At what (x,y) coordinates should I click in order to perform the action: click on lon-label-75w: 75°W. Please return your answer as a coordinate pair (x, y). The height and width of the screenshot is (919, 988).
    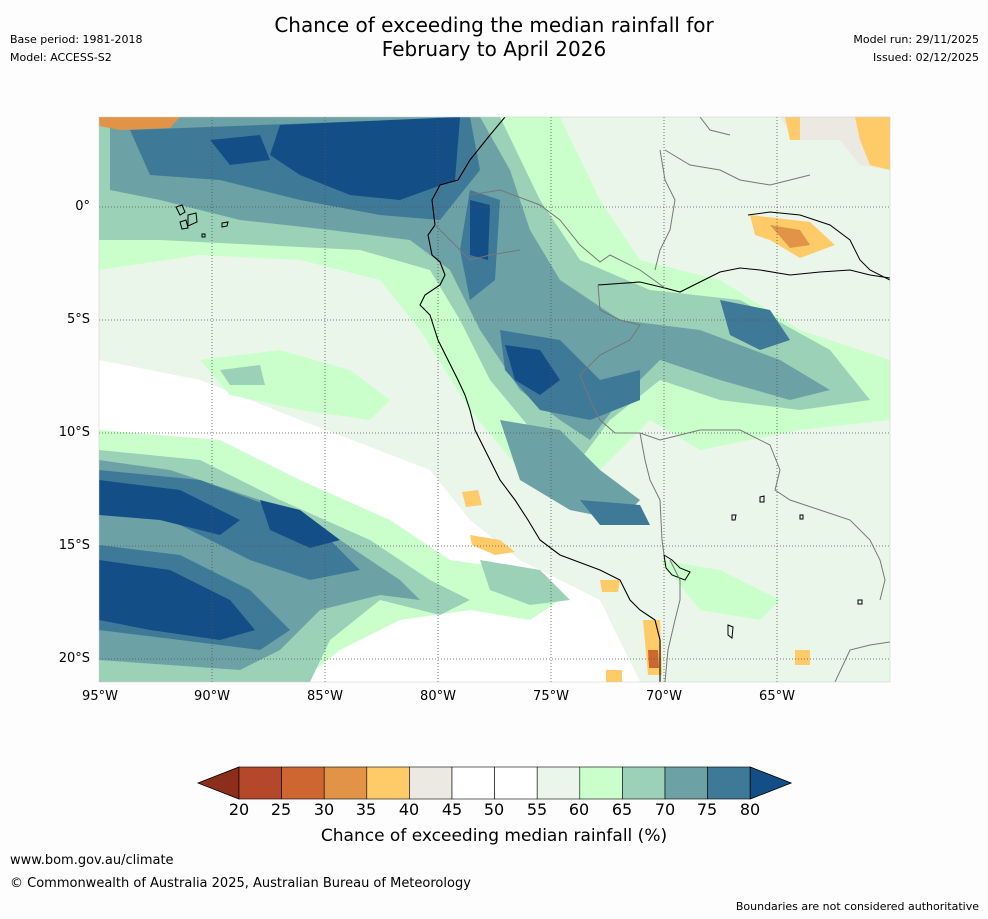
    Looking at the image, I should click on (551, 696).